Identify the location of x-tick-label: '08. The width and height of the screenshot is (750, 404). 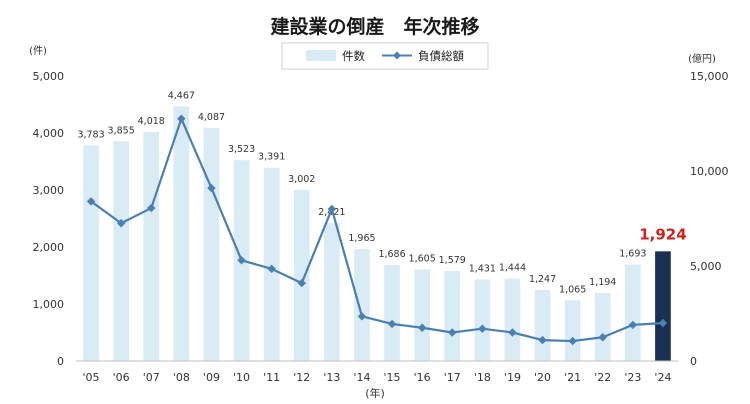
(181, 377).